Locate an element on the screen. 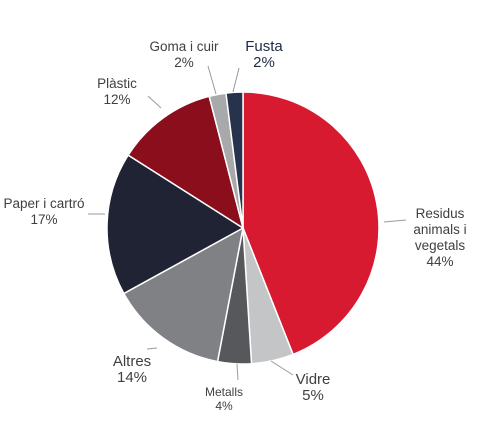  slice-name-label: vegetals is located at coordinates (440, 245).